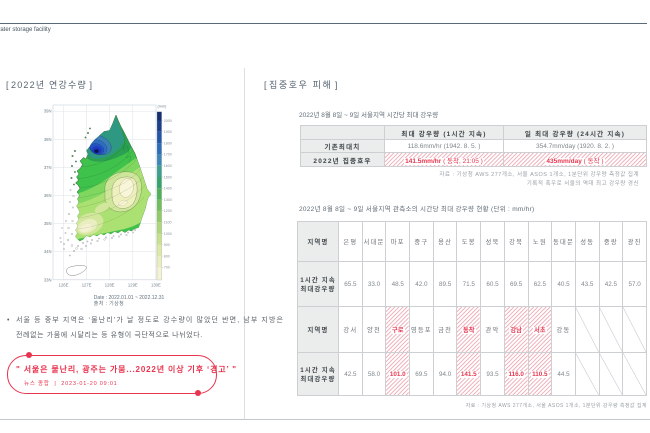 The image size is (650, 433). Describe the element at coordinates (163, 107) in the screenshot. I see `svg-text: (mm)` at that location.